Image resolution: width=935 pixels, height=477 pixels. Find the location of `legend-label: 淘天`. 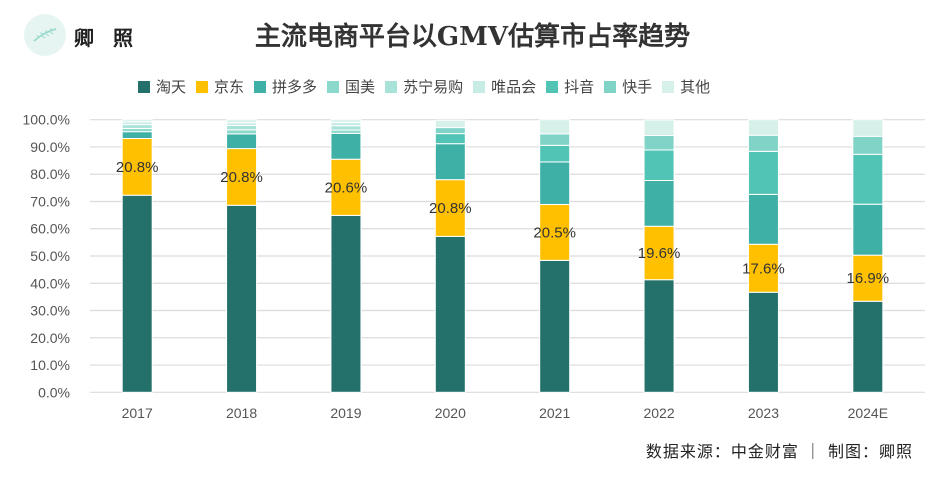

legend-label: 淘天 is located at coordinates (171, 87).